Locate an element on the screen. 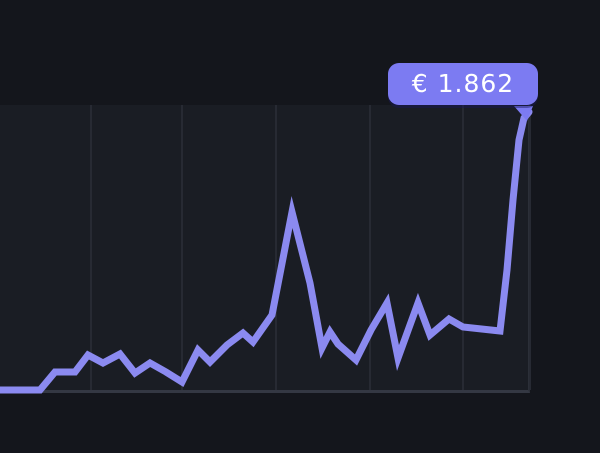  price-tooltip-value: € 1.862 is located at coordinates (463, 83).